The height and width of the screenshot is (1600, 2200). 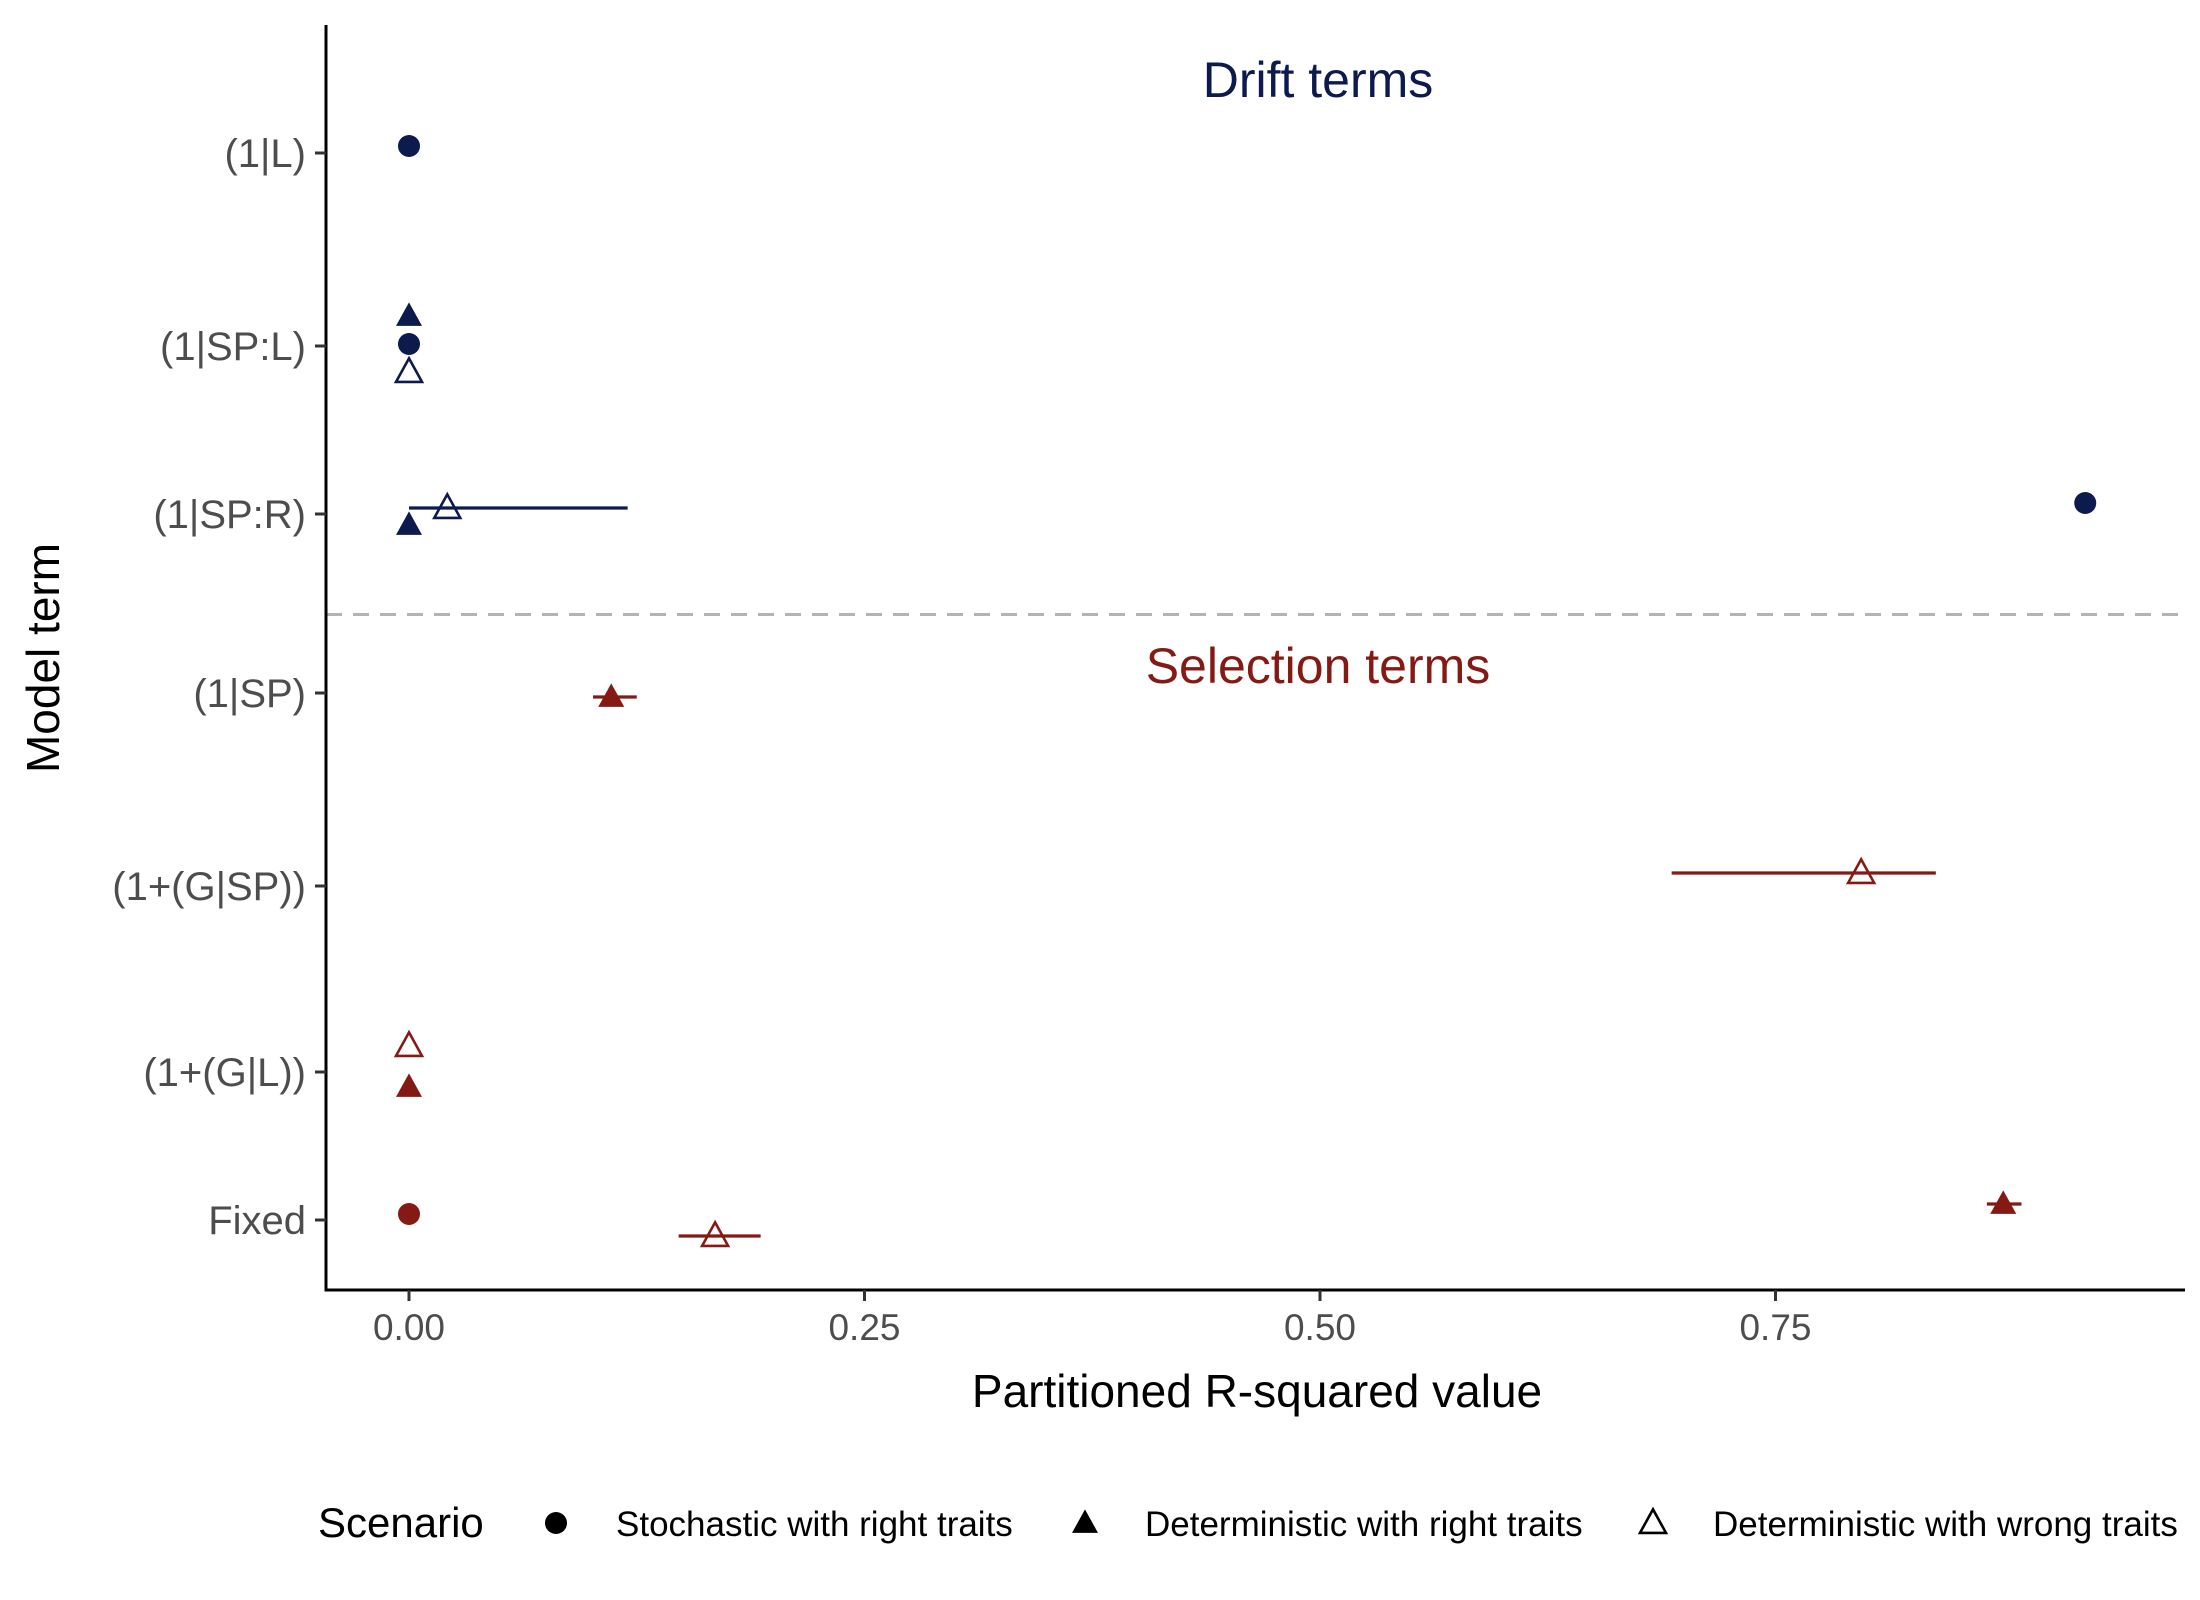 I want to click on legend-label: Stochastic with right traits, so click(x=814, y=1524).